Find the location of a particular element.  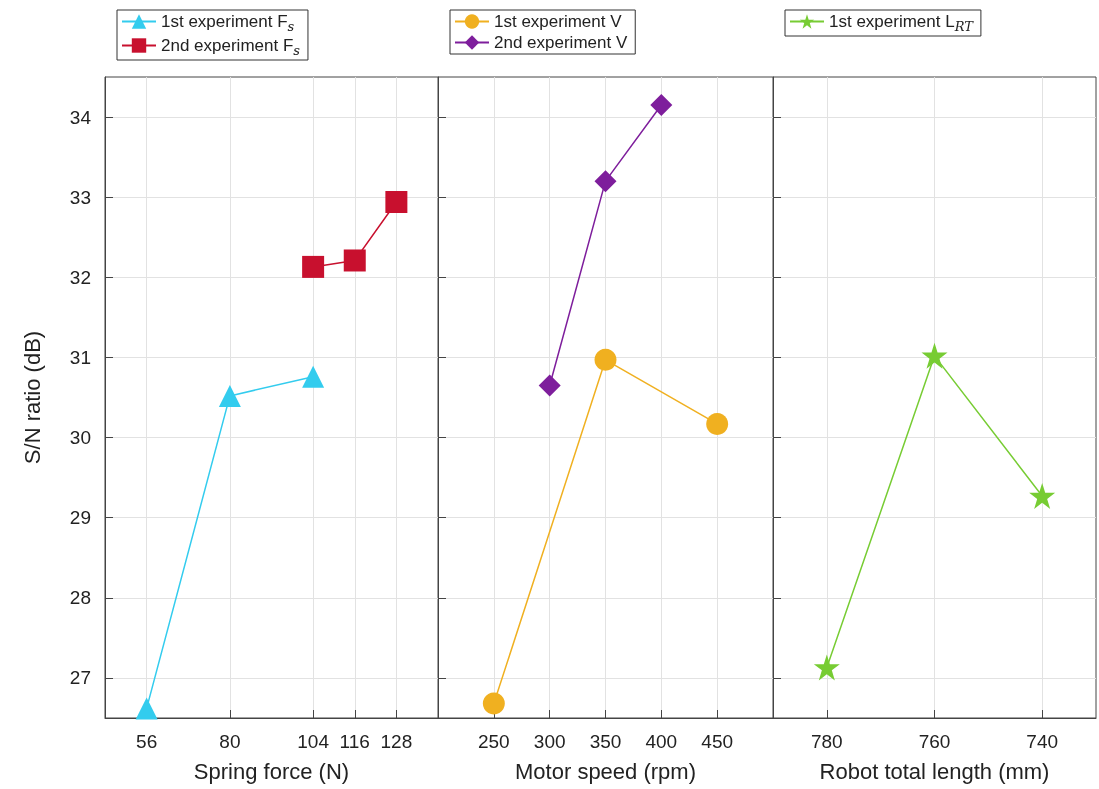

x-axis-title: Robot total length (mm) is located at coordinates (934, 771).